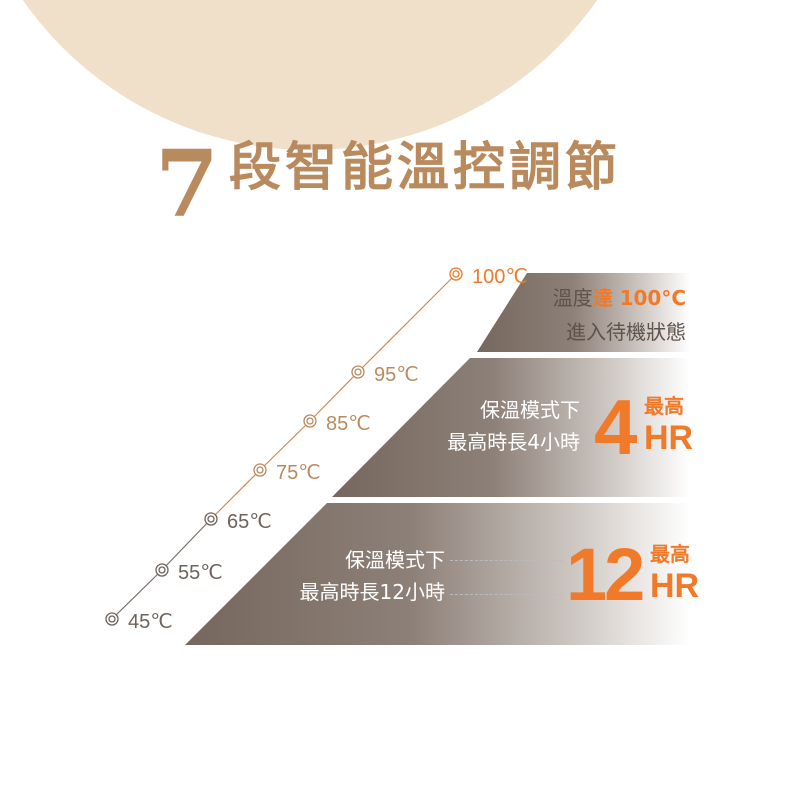 The width and height of the screenshot is (800, 800). What do you see at coordinates (530, 410) in the screenshot?
I see `band2-line1: 保溫模式下` at bounding box center [530, 410].